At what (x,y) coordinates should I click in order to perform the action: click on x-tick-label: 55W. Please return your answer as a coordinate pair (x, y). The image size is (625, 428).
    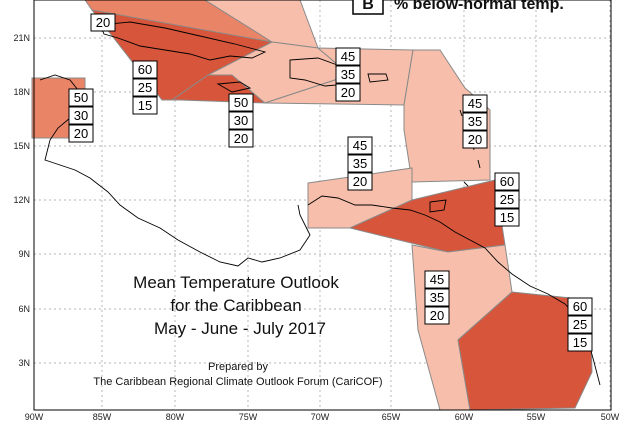
    Looking at the image, I should click on (536, 417).